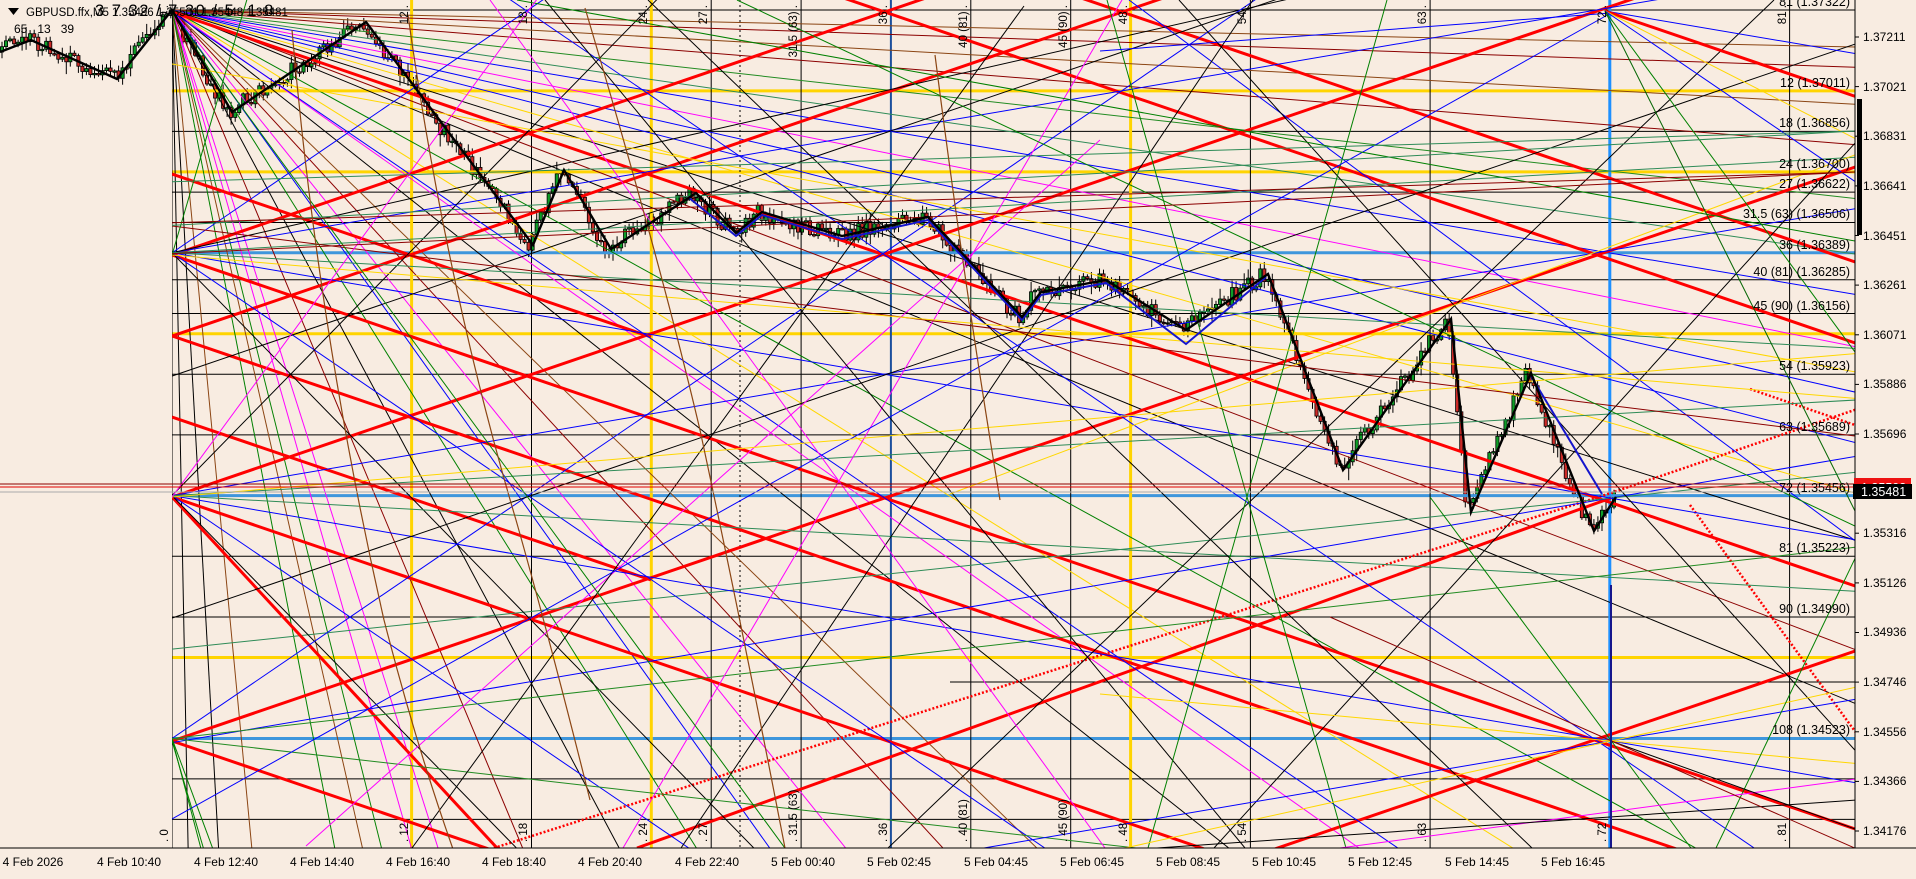  What do you see at coordinates (1188, 862) in the screenshot?
I see `svg-text: 5 Feb 08:45` at bounding box center [1188, 862].